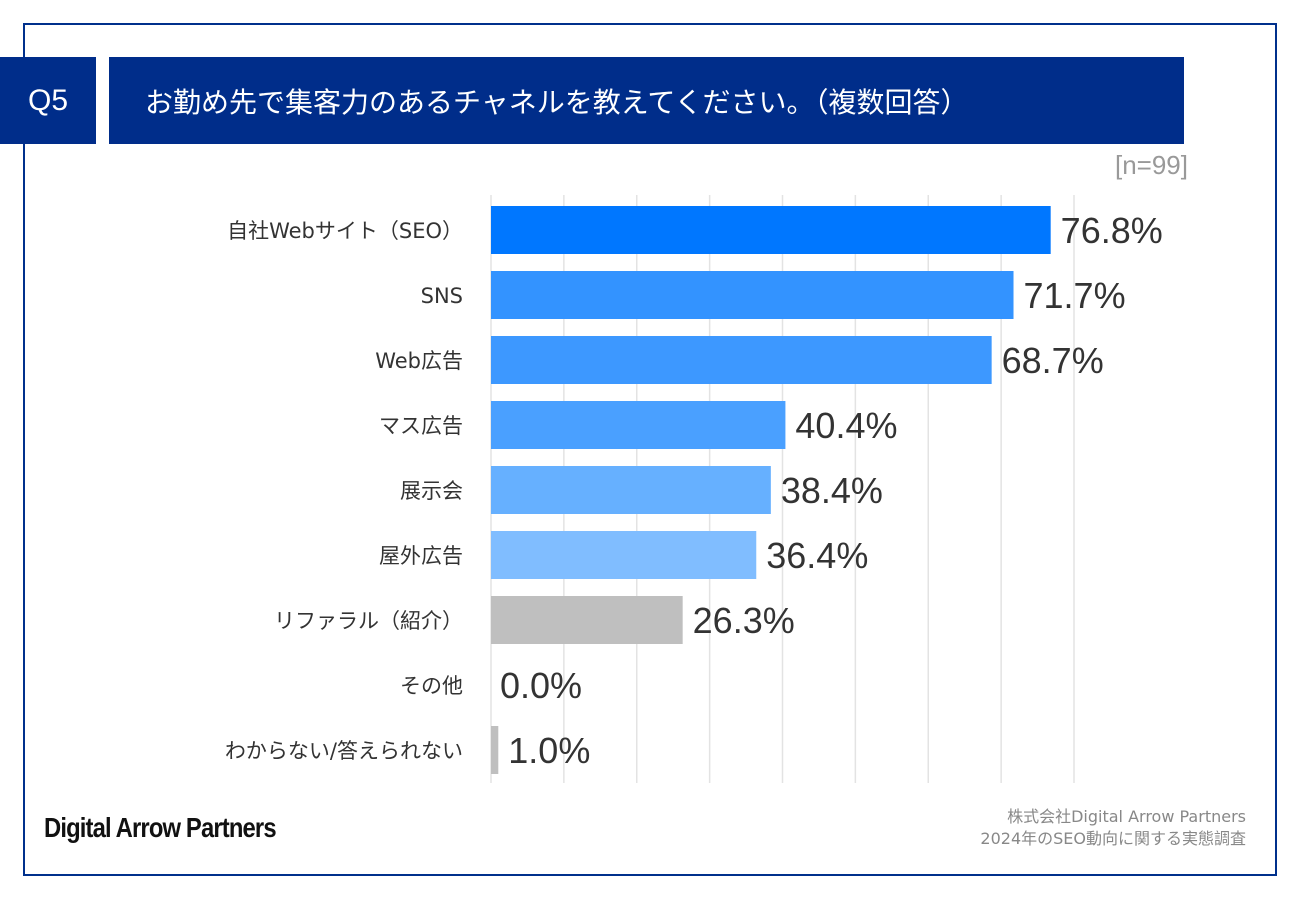 This screenshot has width=1300, height=900. I want to click on value-label: 40.4%, so click(846, 425).